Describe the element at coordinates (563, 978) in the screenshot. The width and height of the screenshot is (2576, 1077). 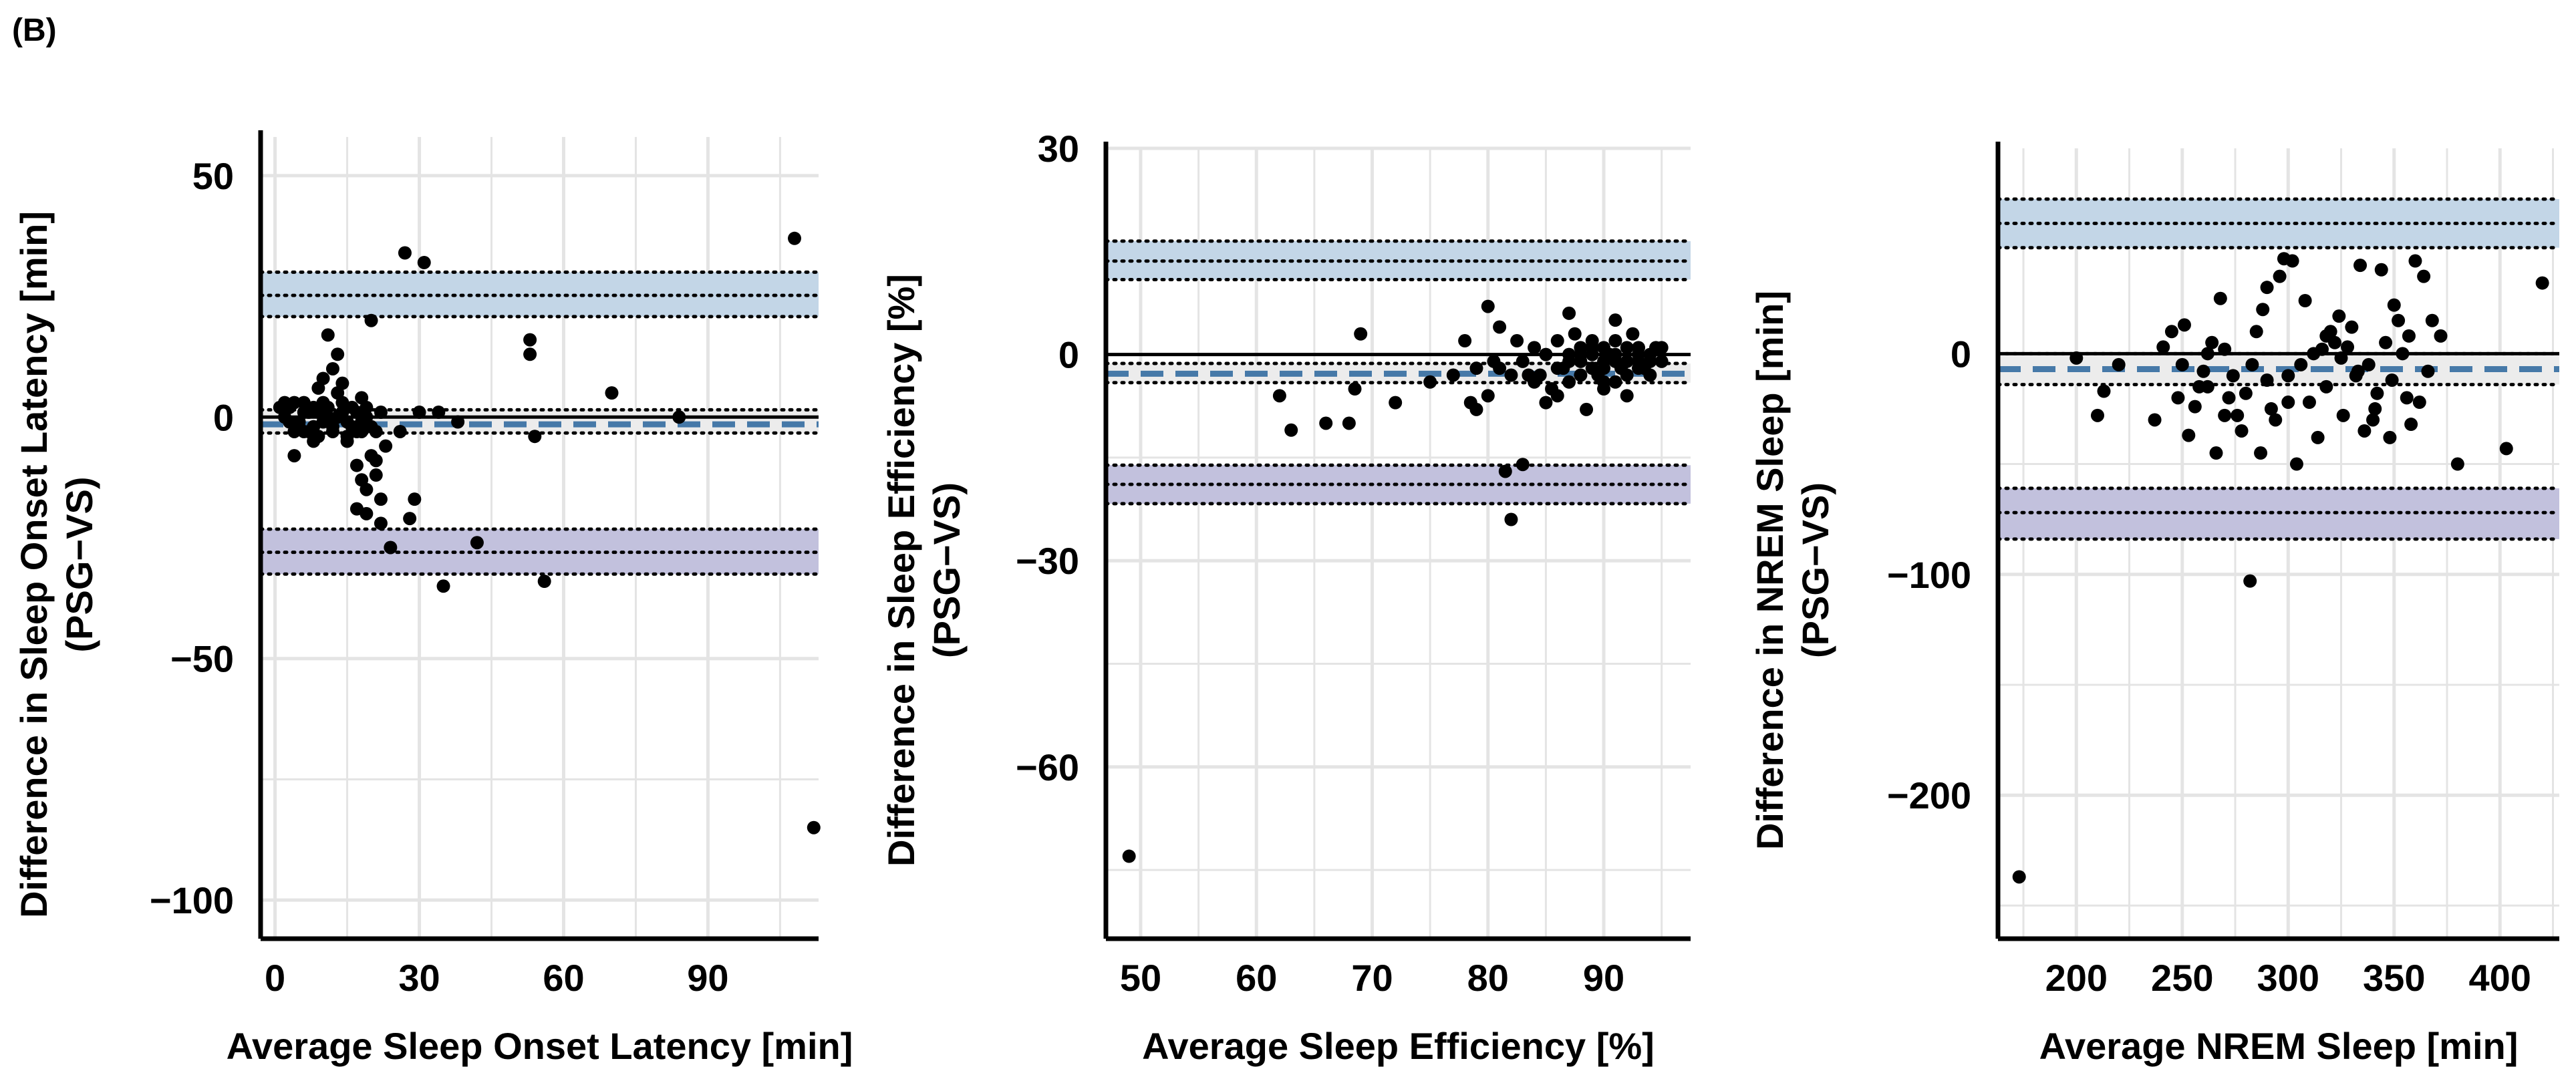
I see `x-tick-label: 60` at that location.